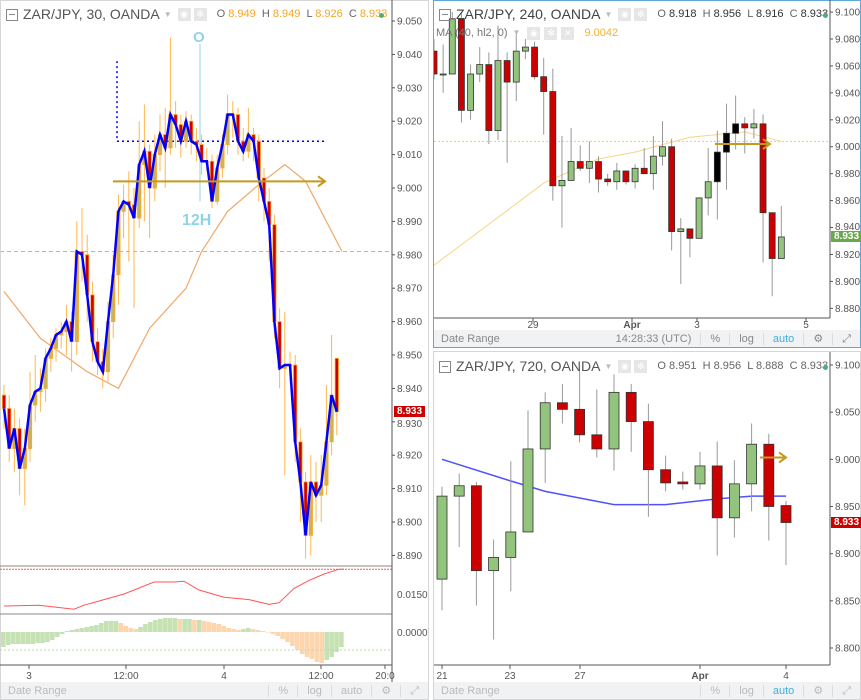 This screenshot has height=700, width=861. What do you see at coordinates (847, 282) in the screenshot?
I see `price-tick-label: 8.900` at bounding box center [847, 282].